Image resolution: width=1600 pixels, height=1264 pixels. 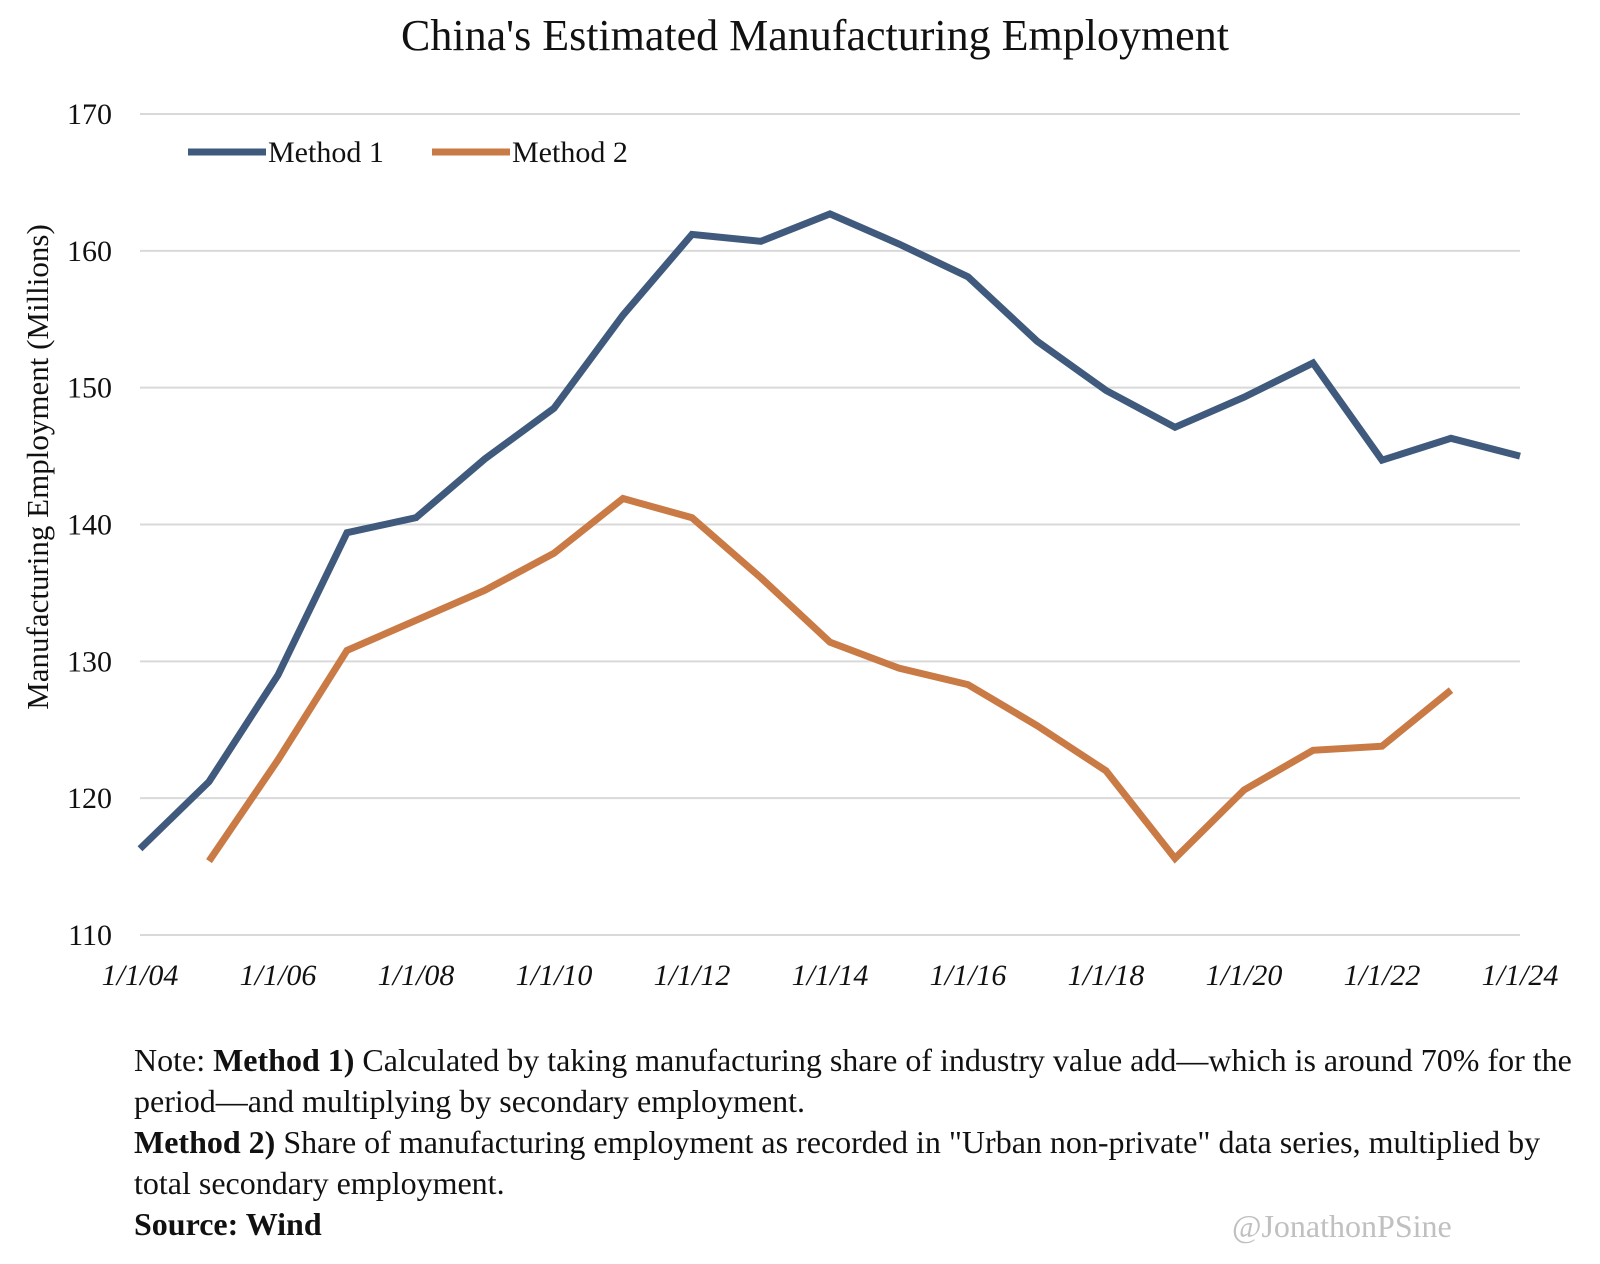 What do you see at coordinates (570, 152) in the screenshot?
I see `legend-label-method-2: Method 2` at bounding box center [570, 152].